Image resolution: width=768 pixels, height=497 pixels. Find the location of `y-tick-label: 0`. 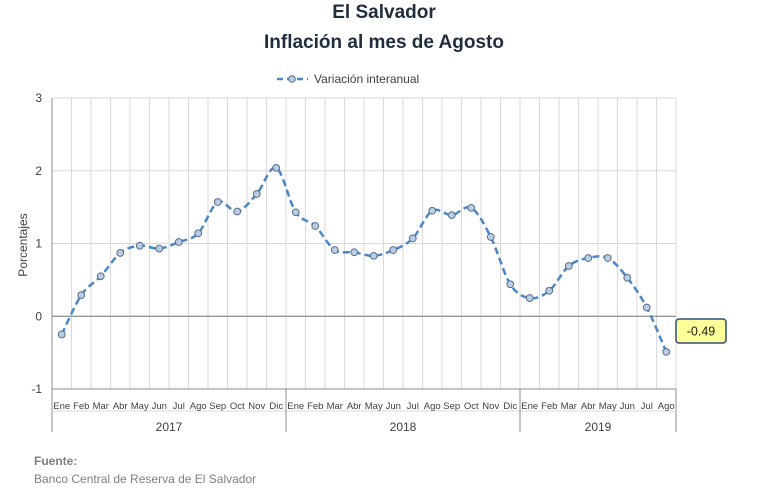

y-tick-label: 0 is located at coordinates (38, 316).